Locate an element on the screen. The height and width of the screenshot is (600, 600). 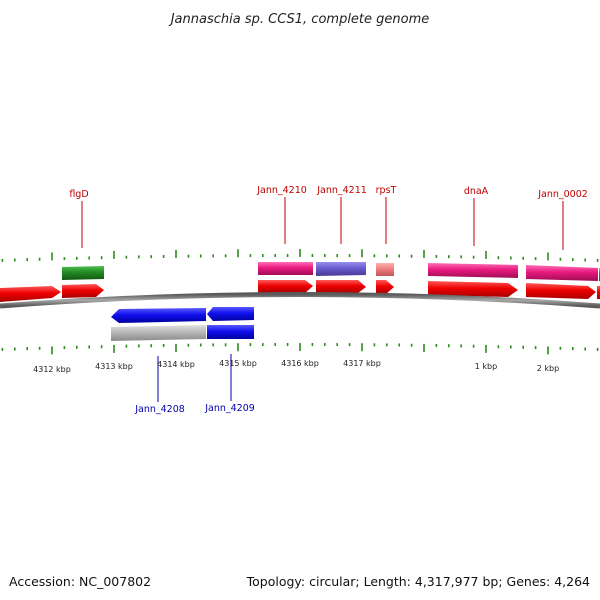
accession-text: Accession: NC_007802 is located at coordinates (80, 581).